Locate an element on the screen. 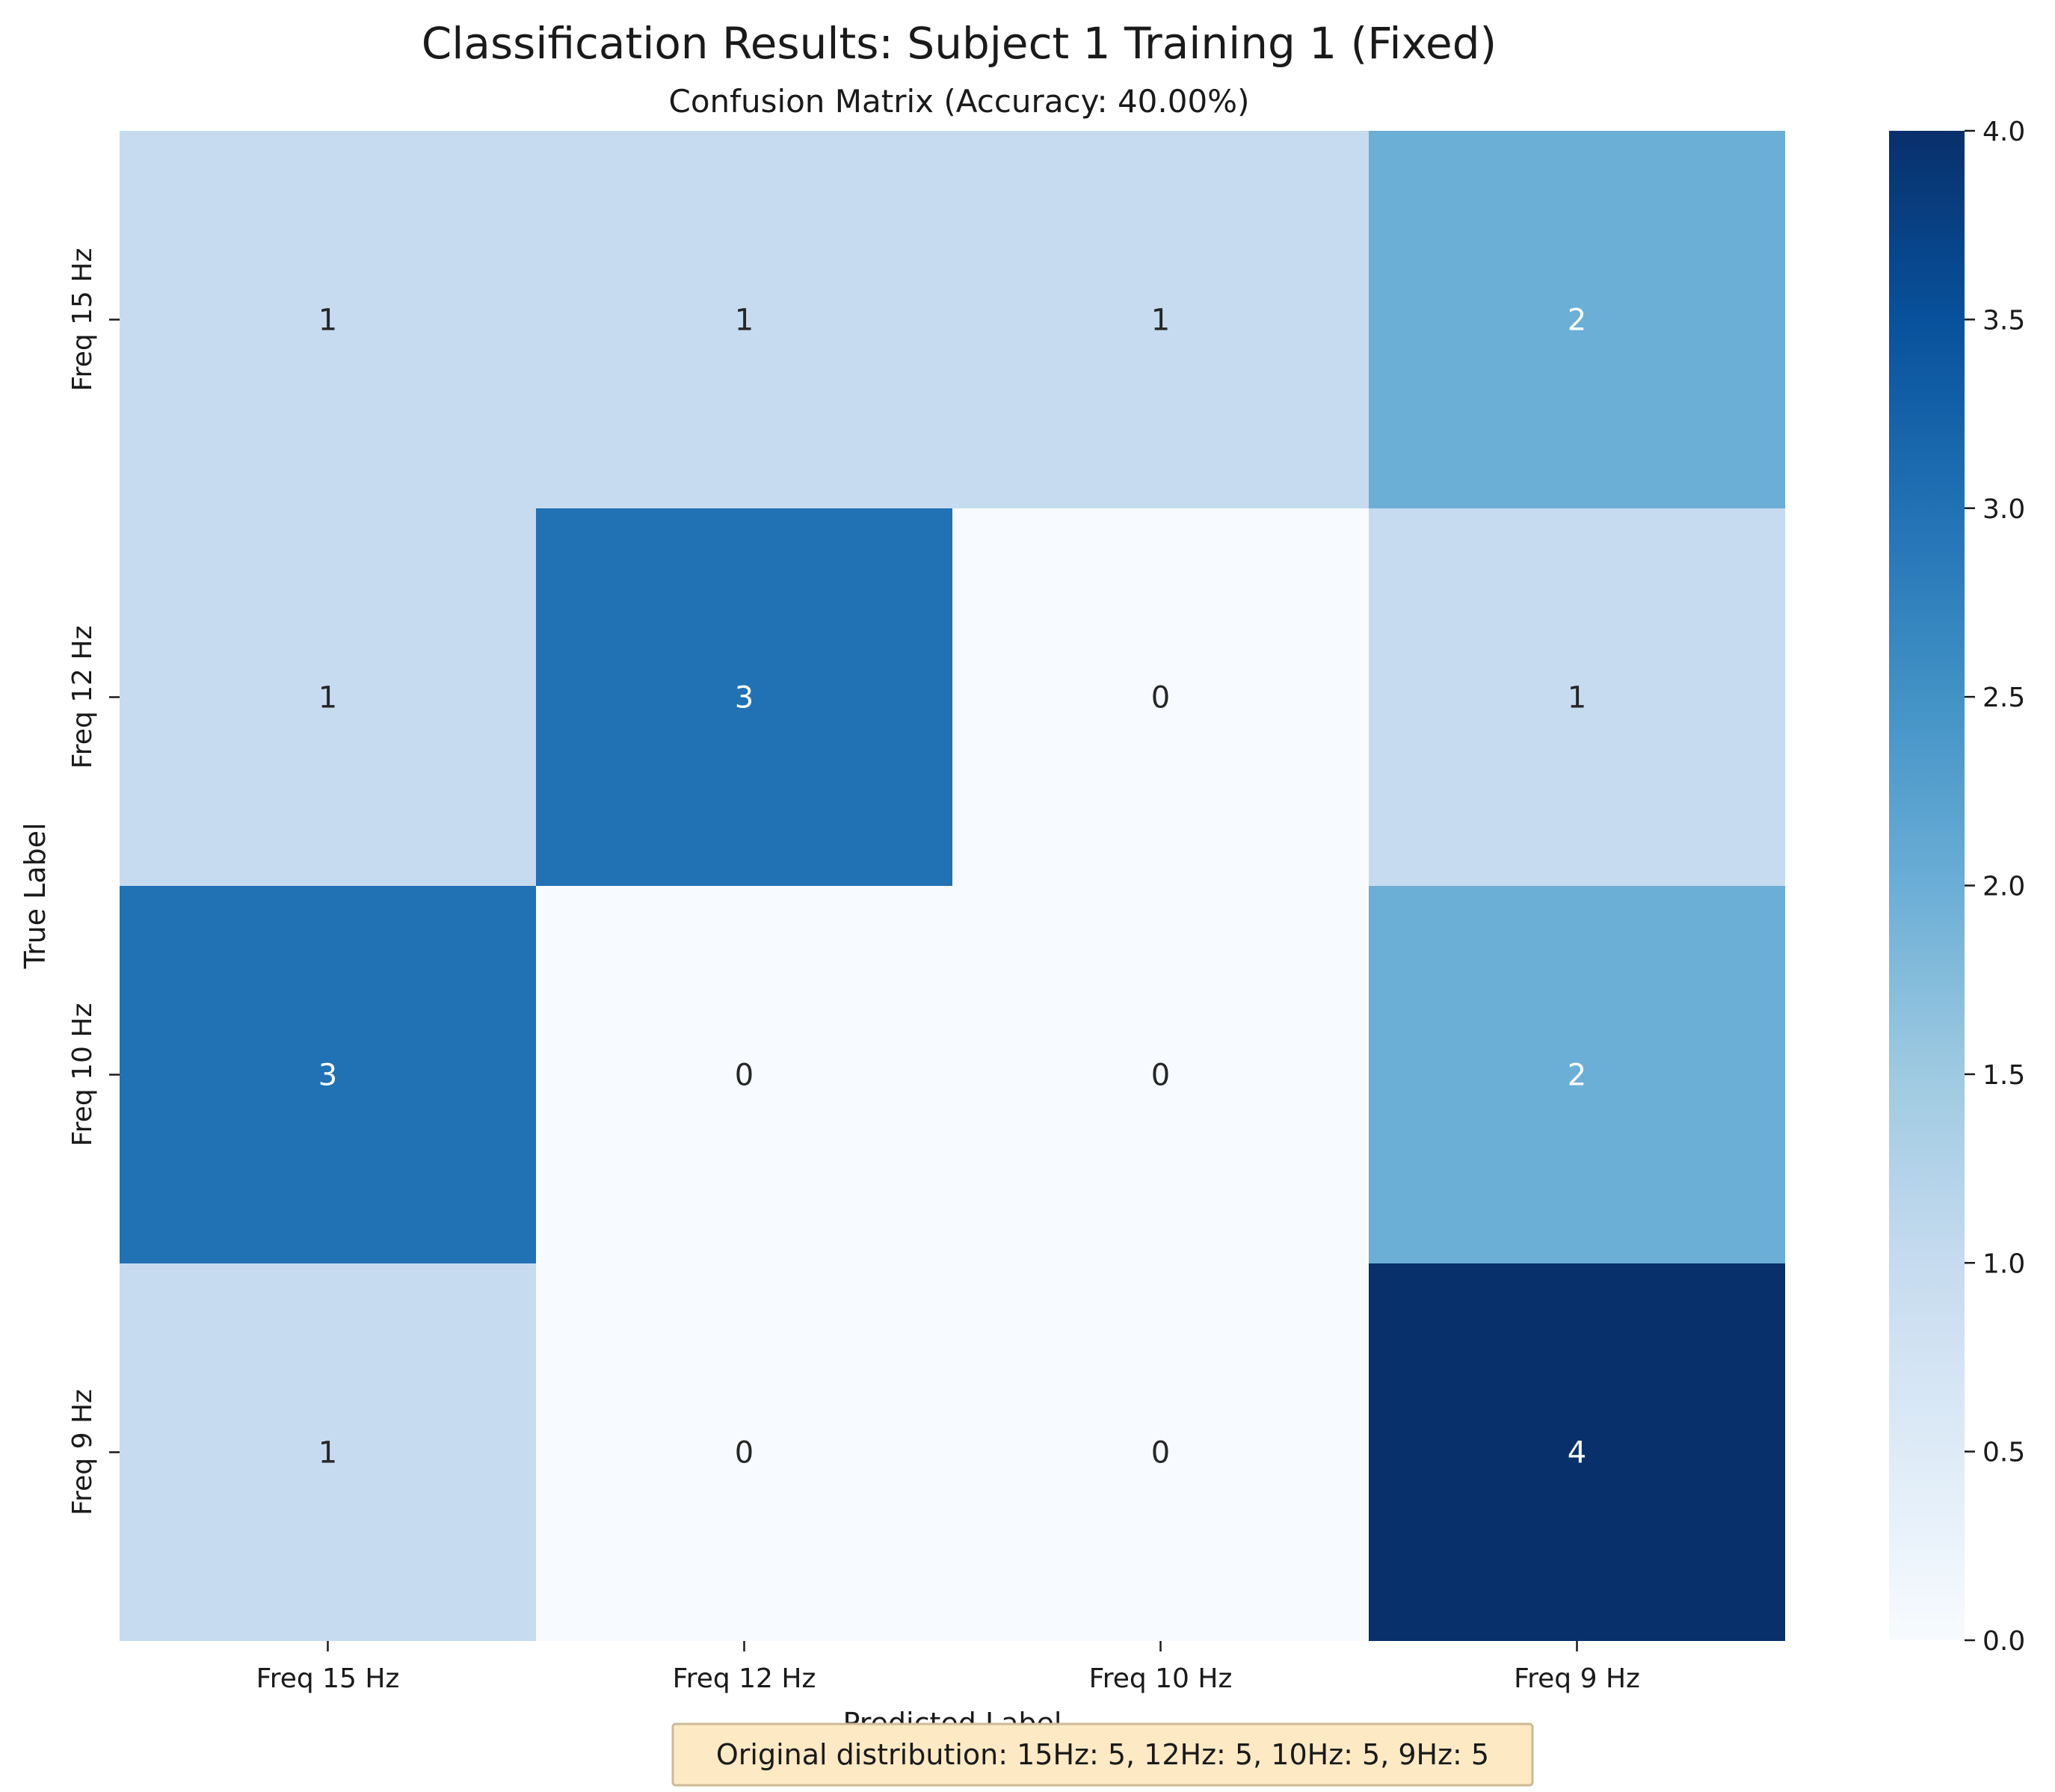  y-tick-label: Freq 9 Hz is located at coordinates (82, 1452).